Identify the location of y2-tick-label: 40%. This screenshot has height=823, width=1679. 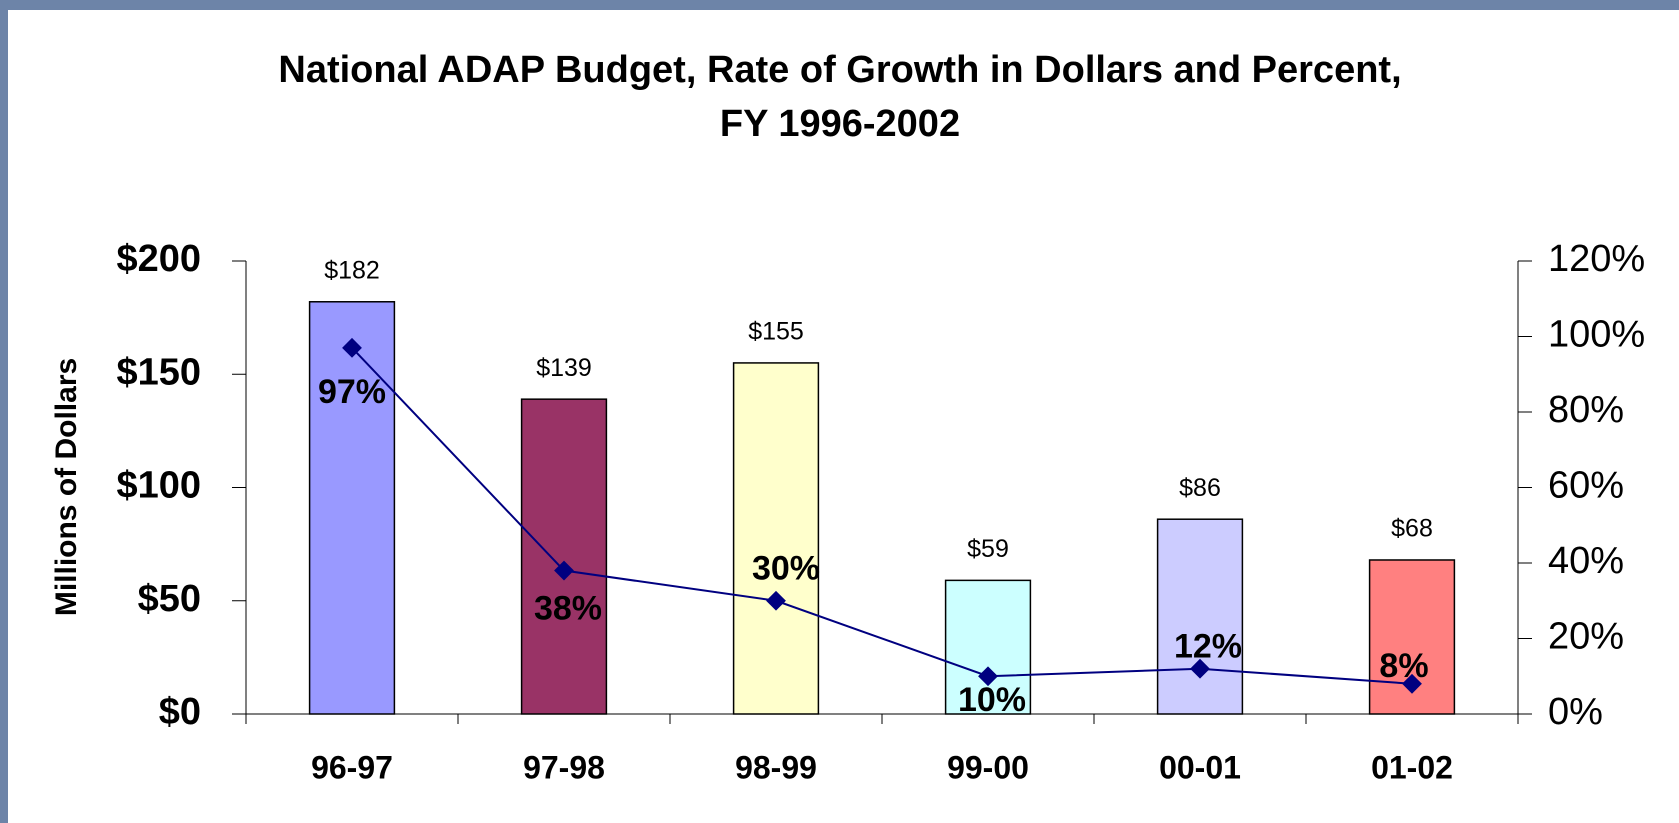
(1586, 561).